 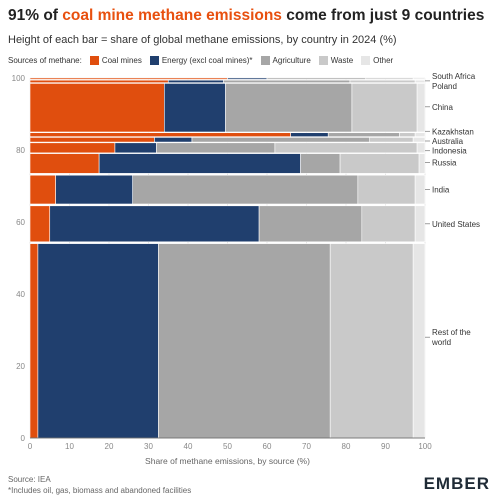 What do you see at coordinates (20, 366) in the screenshot?
I see `y-tick-label: 20` at bounding box center [20, 366].